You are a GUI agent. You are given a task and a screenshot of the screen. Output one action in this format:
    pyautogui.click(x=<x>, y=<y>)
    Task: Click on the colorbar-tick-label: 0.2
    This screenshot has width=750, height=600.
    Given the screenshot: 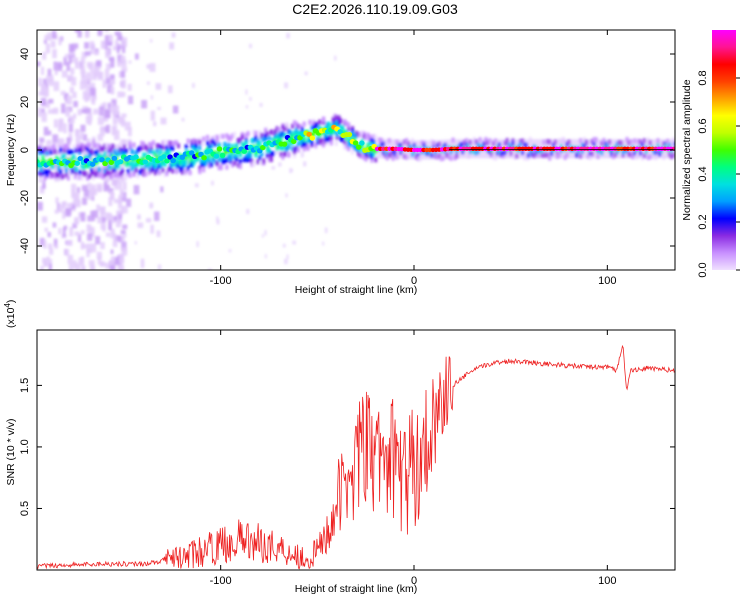 What is the action you would take?
    pyautogui.click(x=703, y=221)
    